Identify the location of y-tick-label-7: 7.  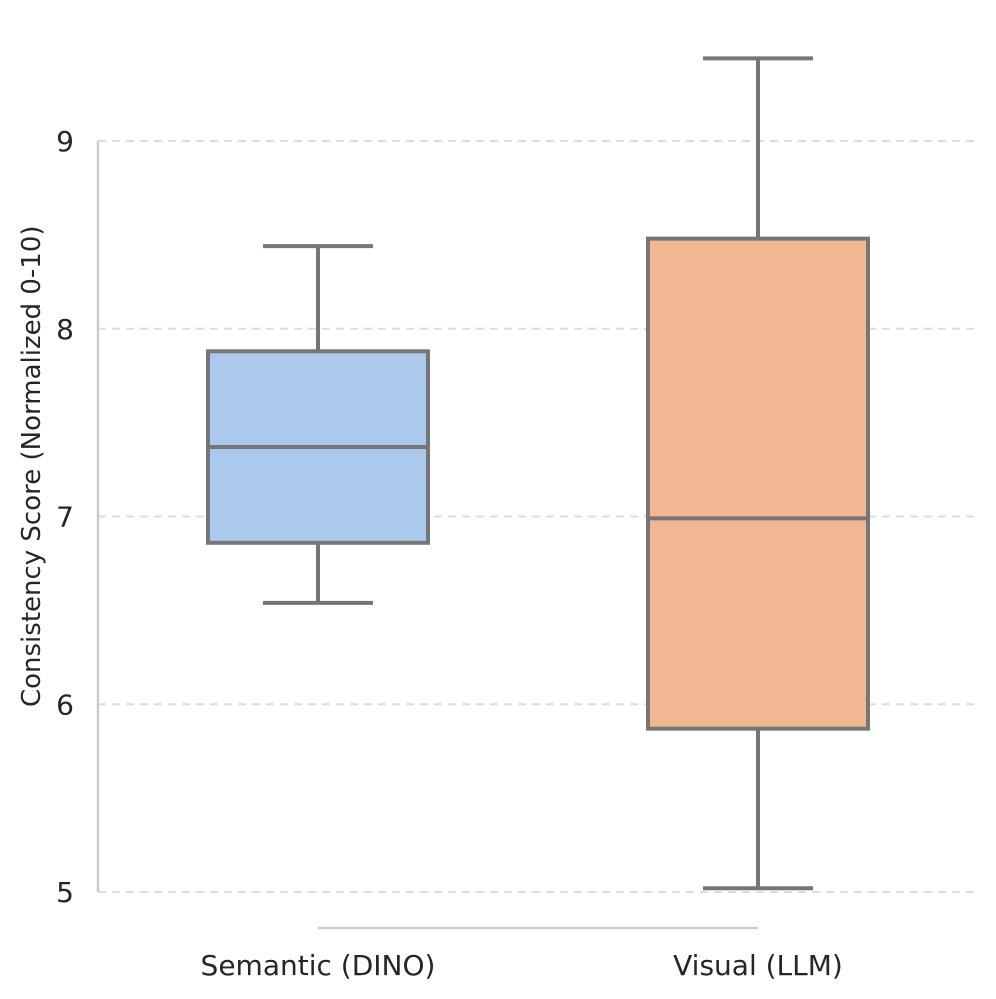
(65, 517).